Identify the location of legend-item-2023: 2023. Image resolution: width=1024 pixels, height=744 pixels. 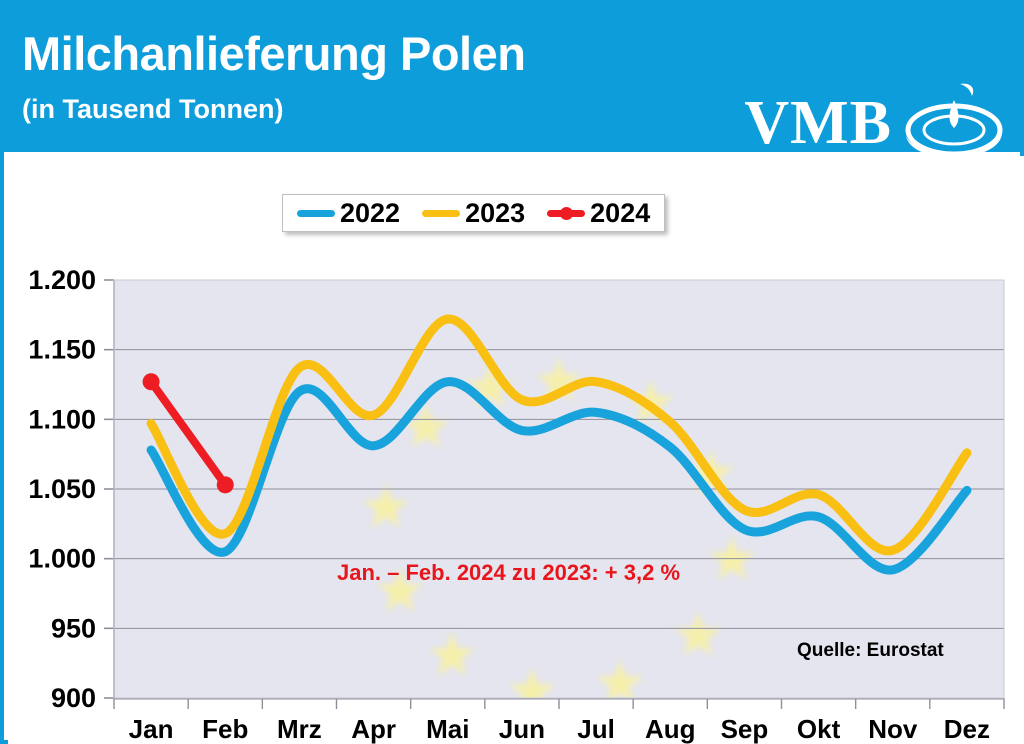
(474, 212).